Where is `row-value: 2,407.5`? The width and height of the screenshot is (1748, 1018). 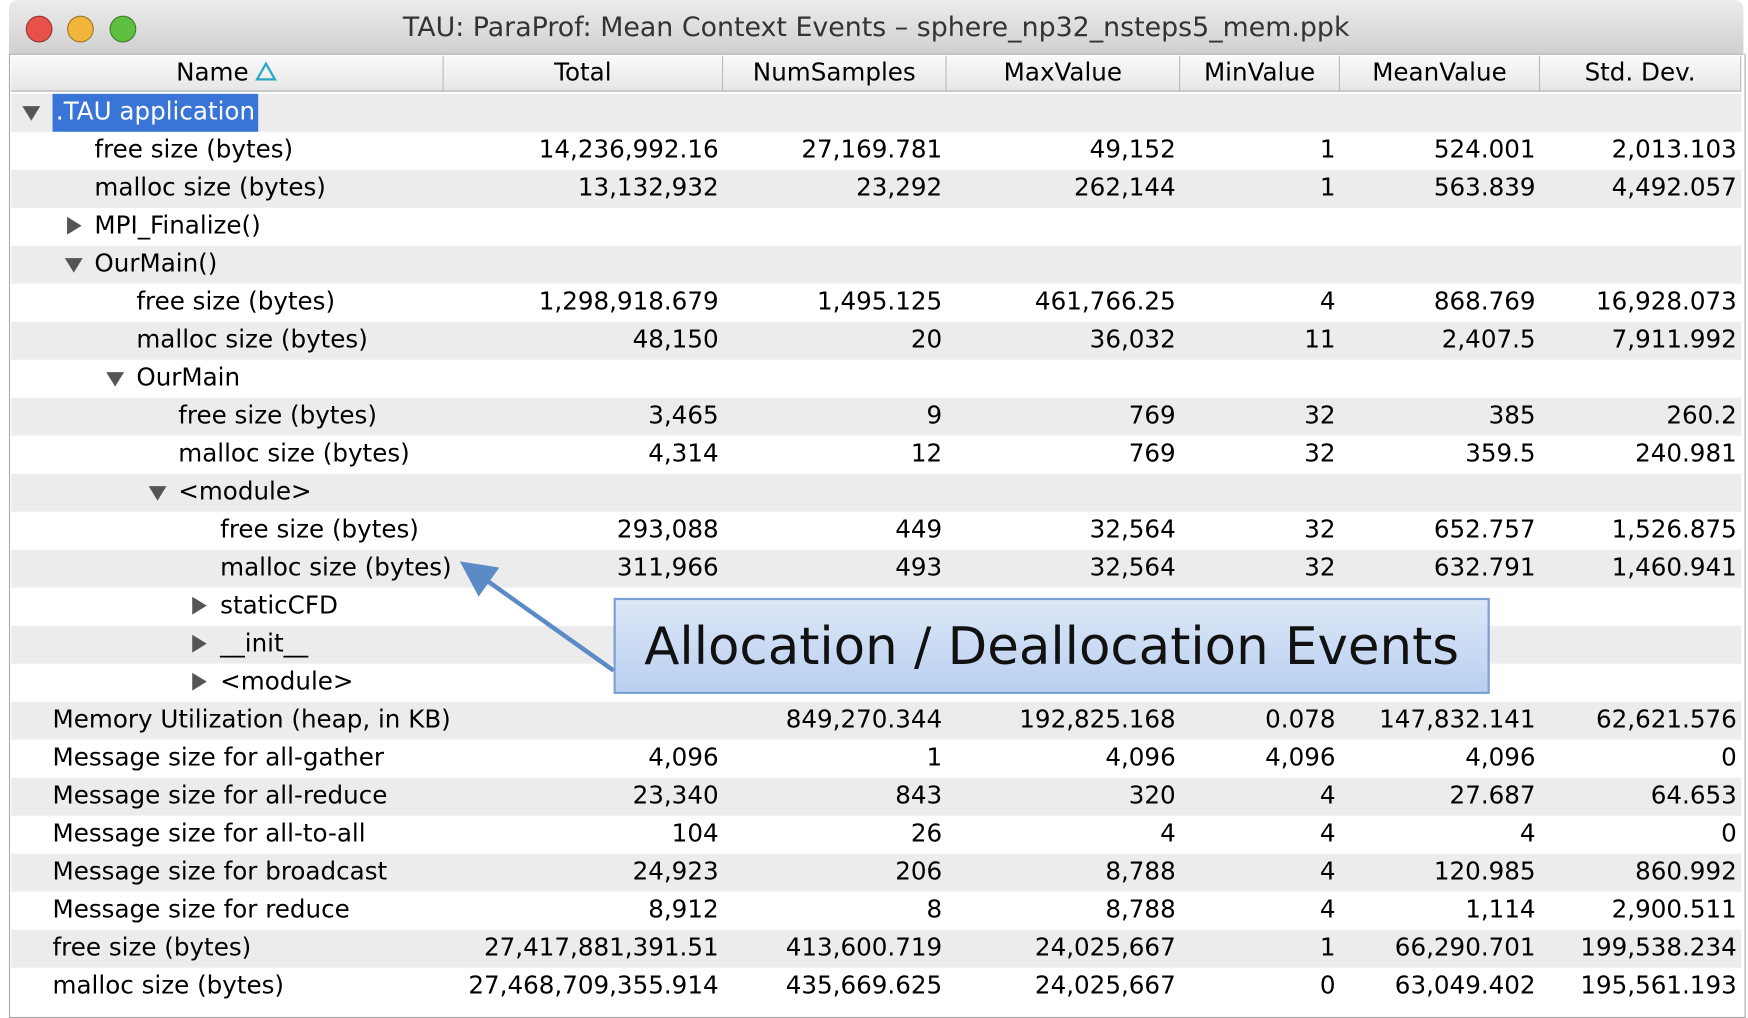
row-value: 2,407.5 is located at coordinates (1488, 340).